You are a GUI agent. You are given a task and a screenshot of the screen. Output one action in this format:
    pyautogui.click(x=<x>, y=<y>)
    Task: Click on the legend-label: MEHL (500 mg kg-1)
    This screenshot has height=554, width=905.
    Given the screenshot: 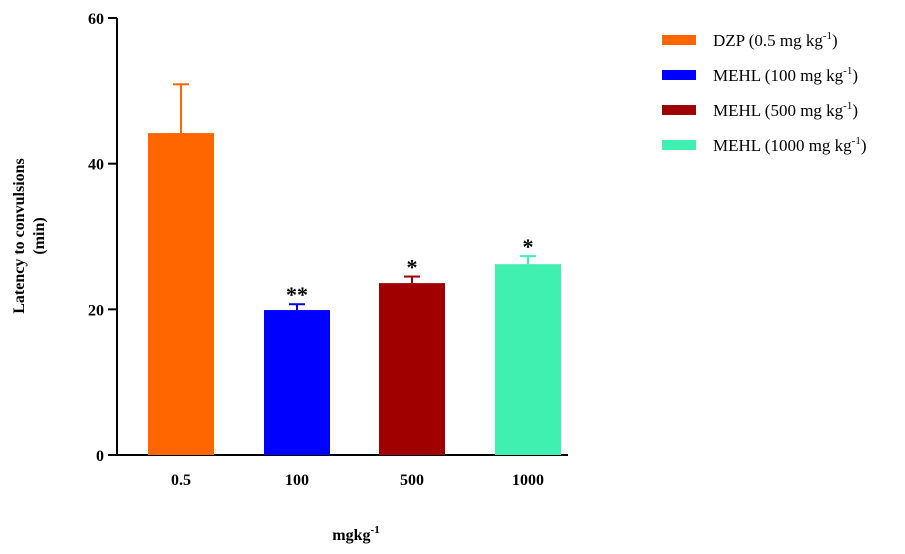 What is the action you would take?
    pyautogui.click(x=785, y=110)
    